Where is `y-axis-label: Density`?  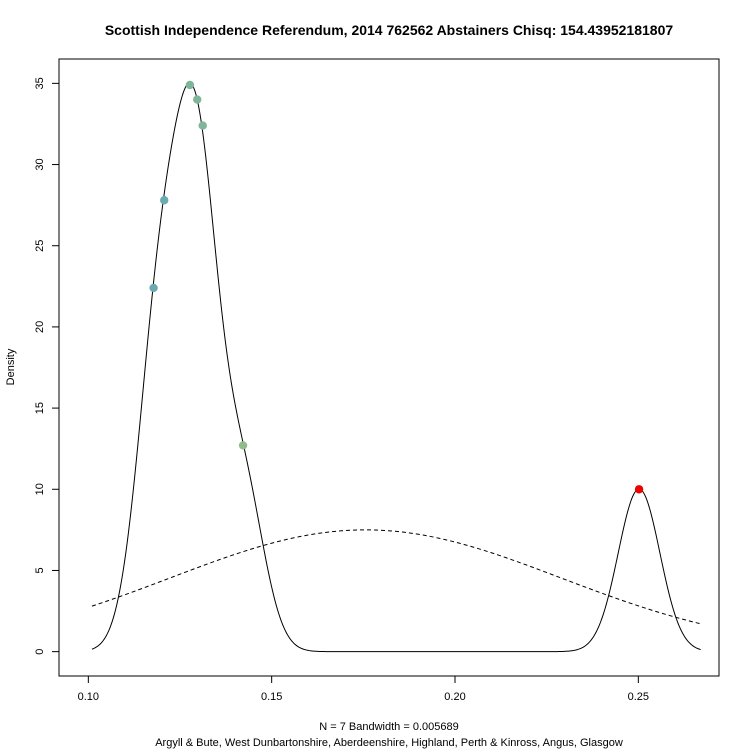 y-axis-label: Density is located at coordinates (11, 366).